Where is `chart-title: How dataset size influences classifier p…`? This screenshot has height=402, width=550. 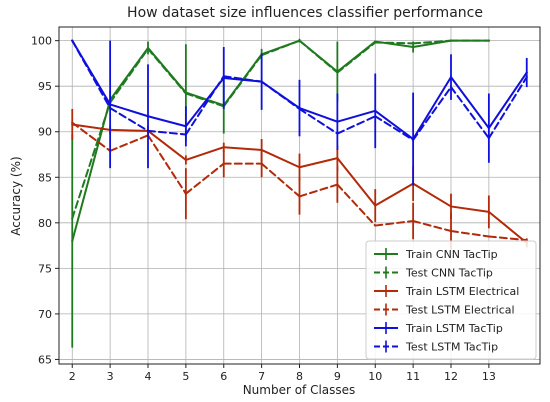
chart-title: How dataset size influences classifier p… is located at coordinates (305, 13).